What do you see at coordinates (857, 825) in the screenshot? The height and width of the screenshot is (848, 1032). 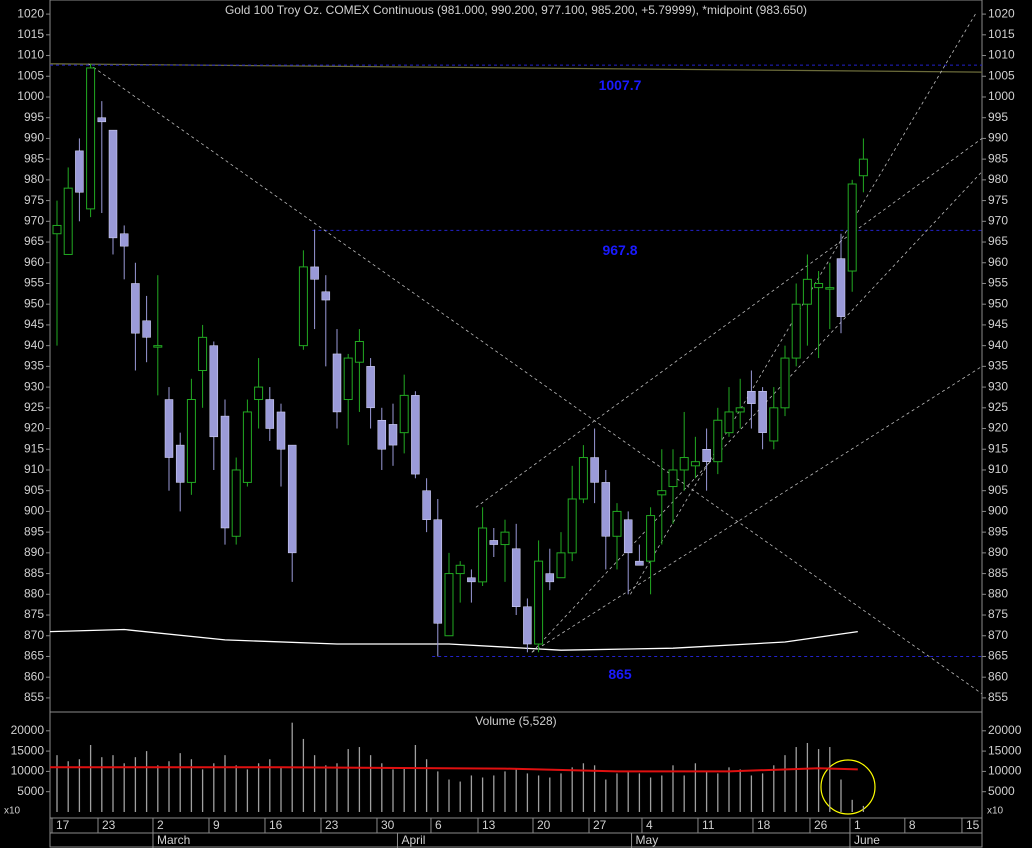 I see `x-tick-label: 1` at bounding box center [857, 825].